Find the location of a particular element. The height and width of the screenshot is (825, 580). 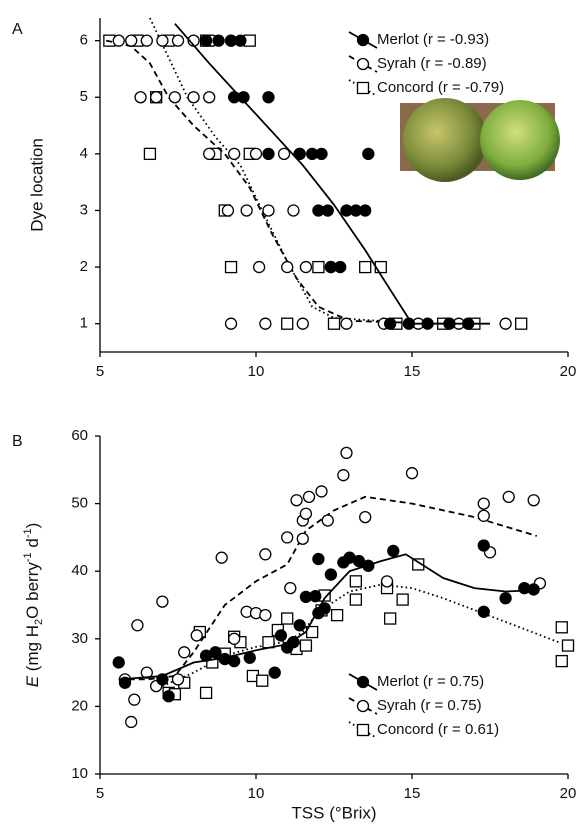

y-tick-label: 20 is located at coordinates (79, 705).